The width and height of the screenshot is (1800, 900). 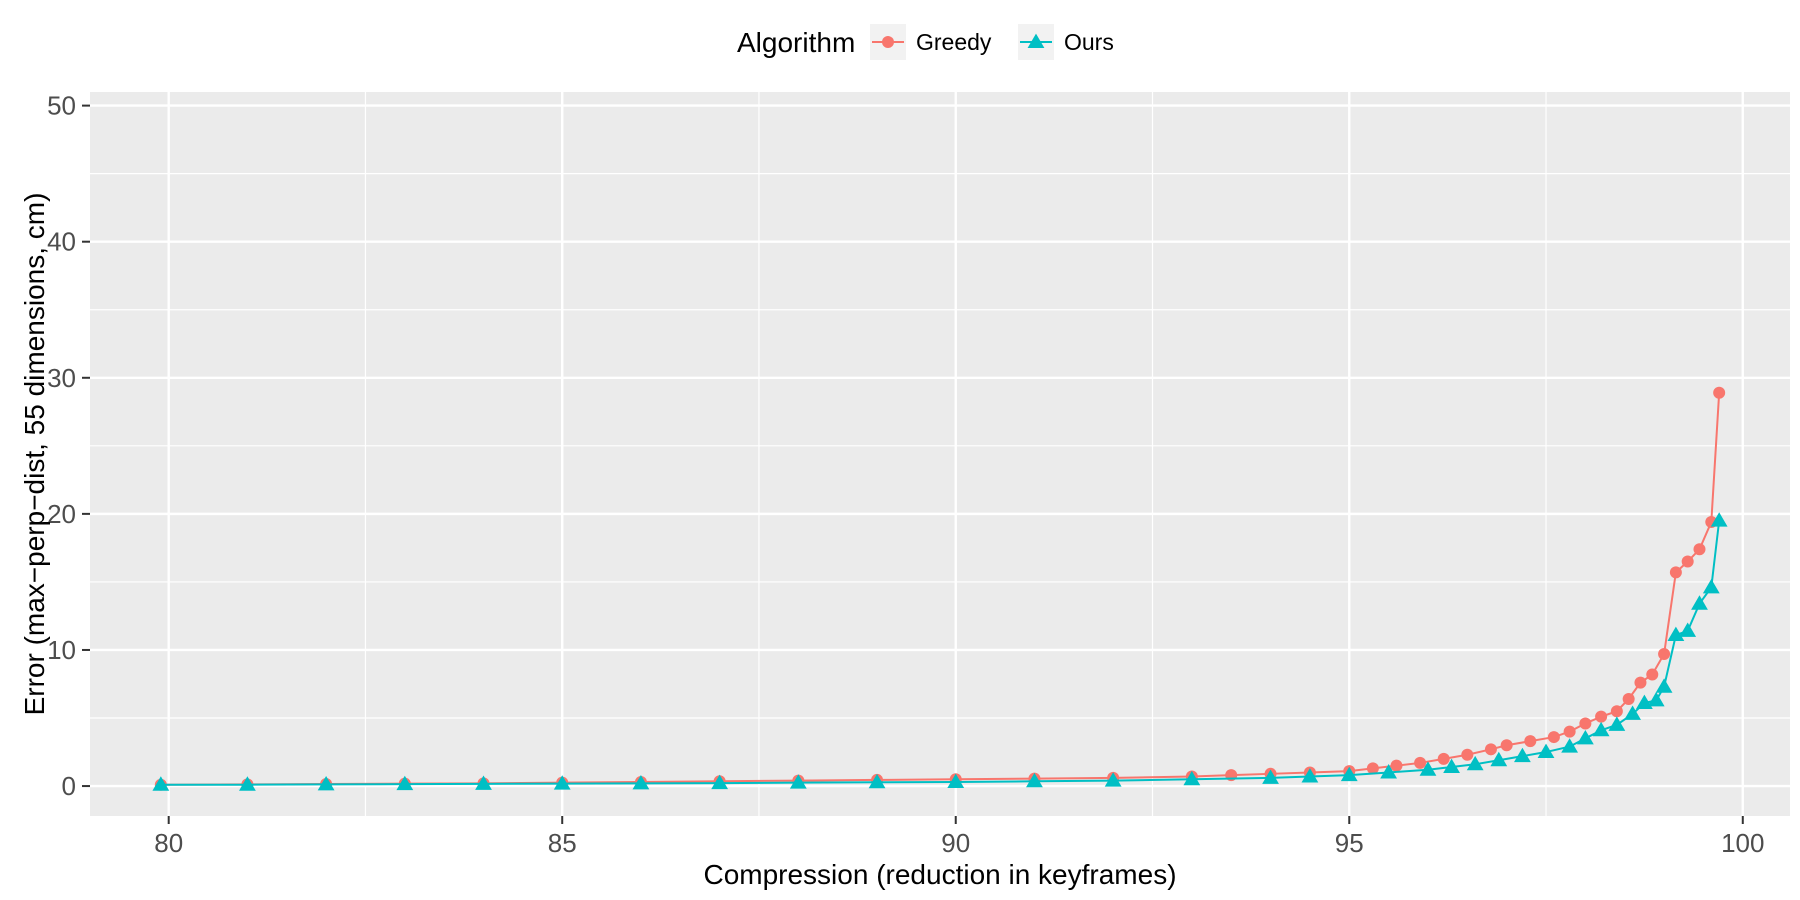 I want to click on y-axis-title: Error (max−perp−dist, 55 dimensions, cm), so click(x=34, y=454).